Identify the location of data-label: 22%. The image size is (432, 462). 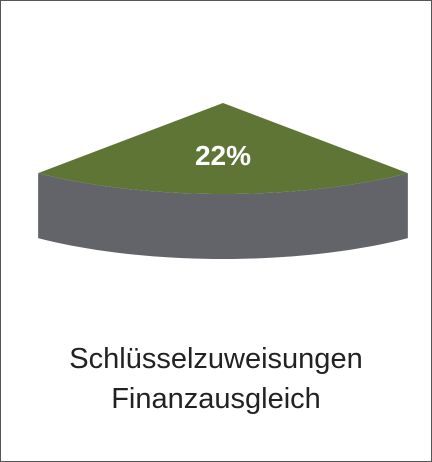
(223, 155).